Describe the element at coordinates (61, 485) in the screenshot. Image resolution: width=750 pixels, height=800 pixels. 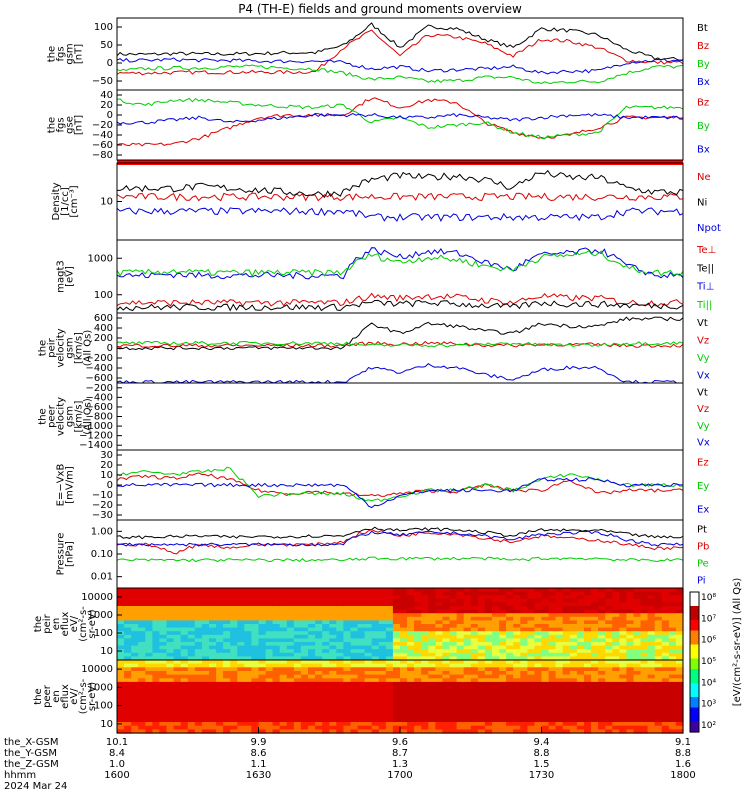
I see `y-axis-label-line: E=−VxB` at that location.